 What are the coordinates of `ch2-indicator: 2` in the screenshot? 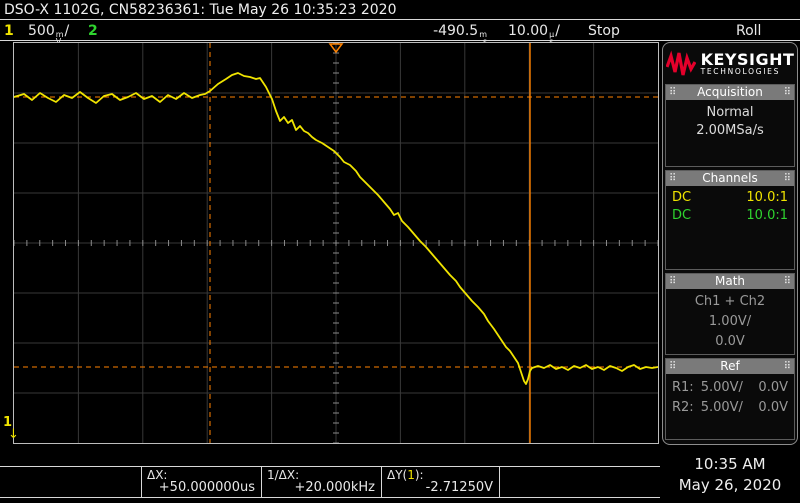 It's located at (93, 31).